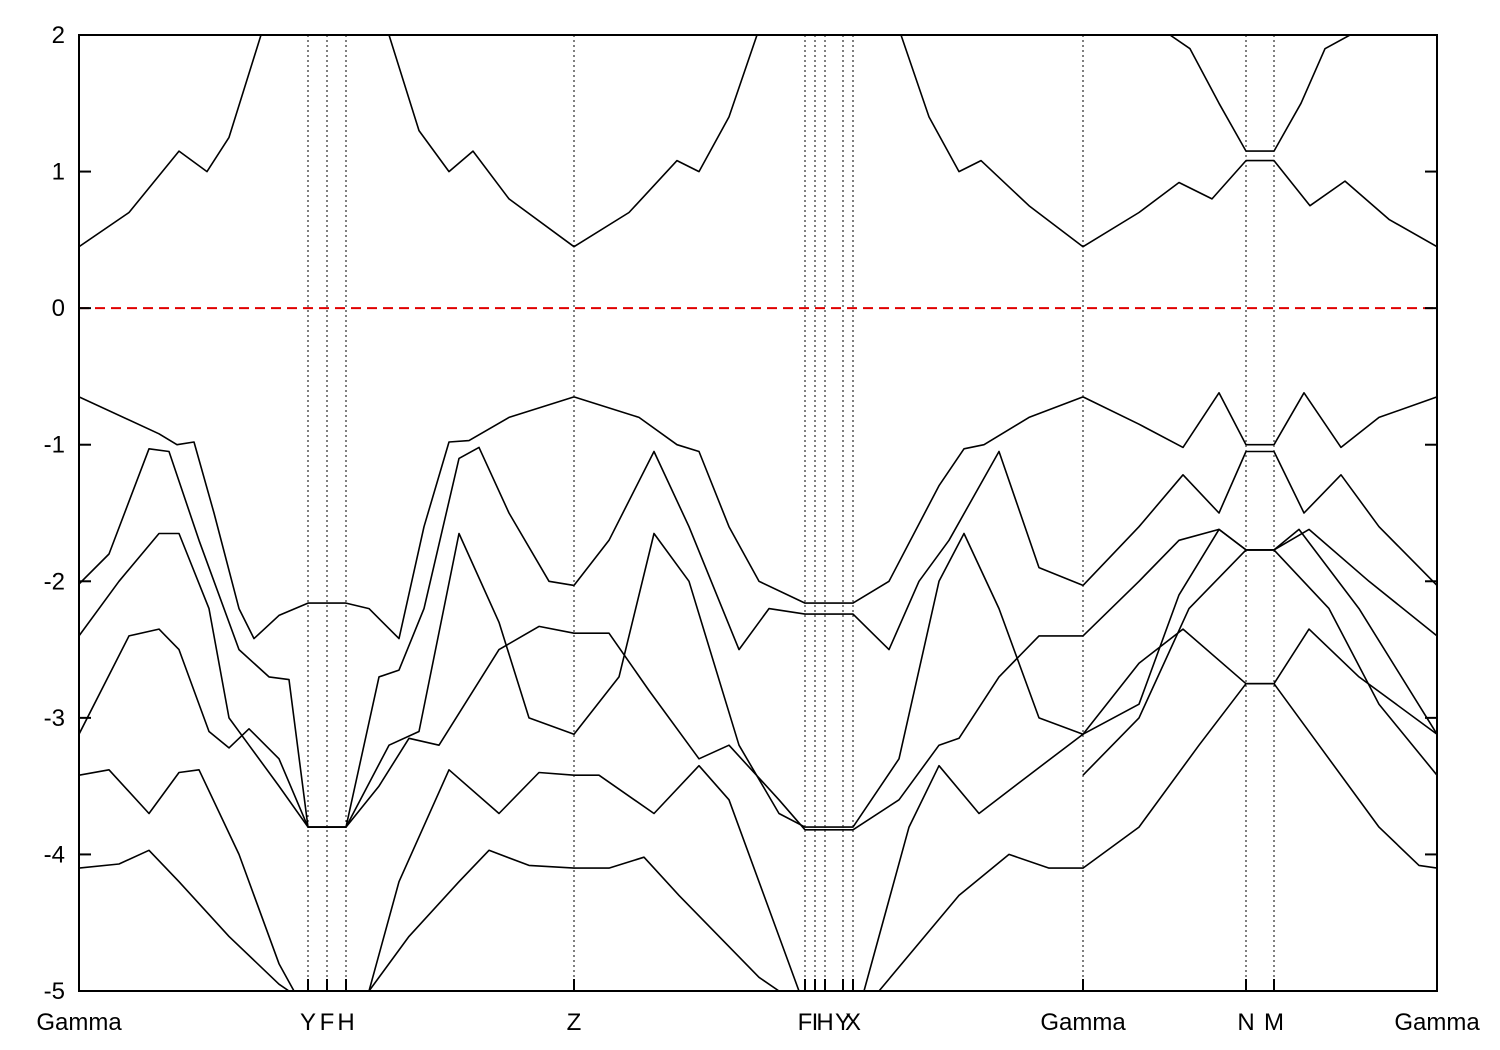 This screenshot has height=1050, width=1500. Describe the element at coordinates (54, 445) in the screenshot. I see `y-tick-label: -1` at that location.